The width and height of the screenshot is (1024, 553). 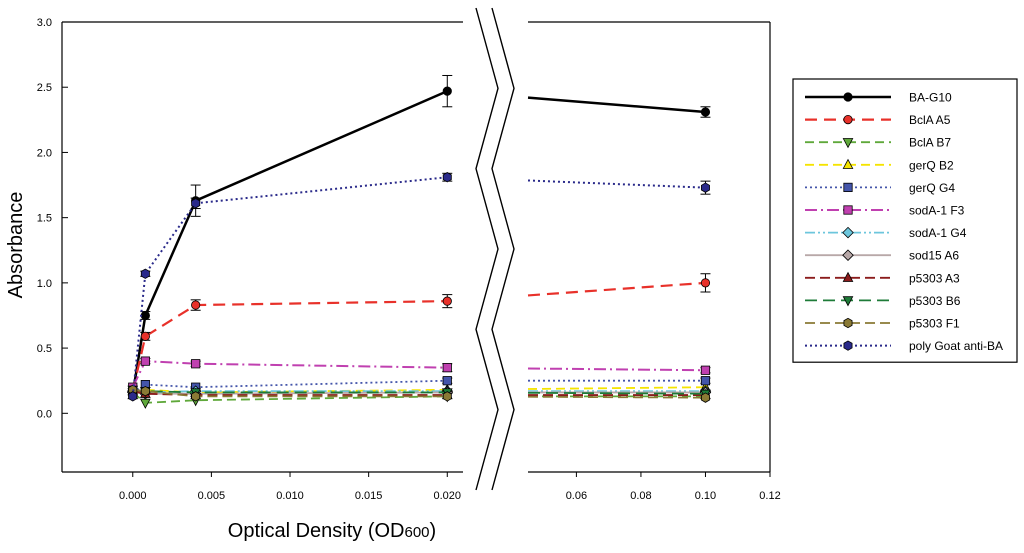 I want to click on x-tick-label: 0.015, so click(x=369, y=496).